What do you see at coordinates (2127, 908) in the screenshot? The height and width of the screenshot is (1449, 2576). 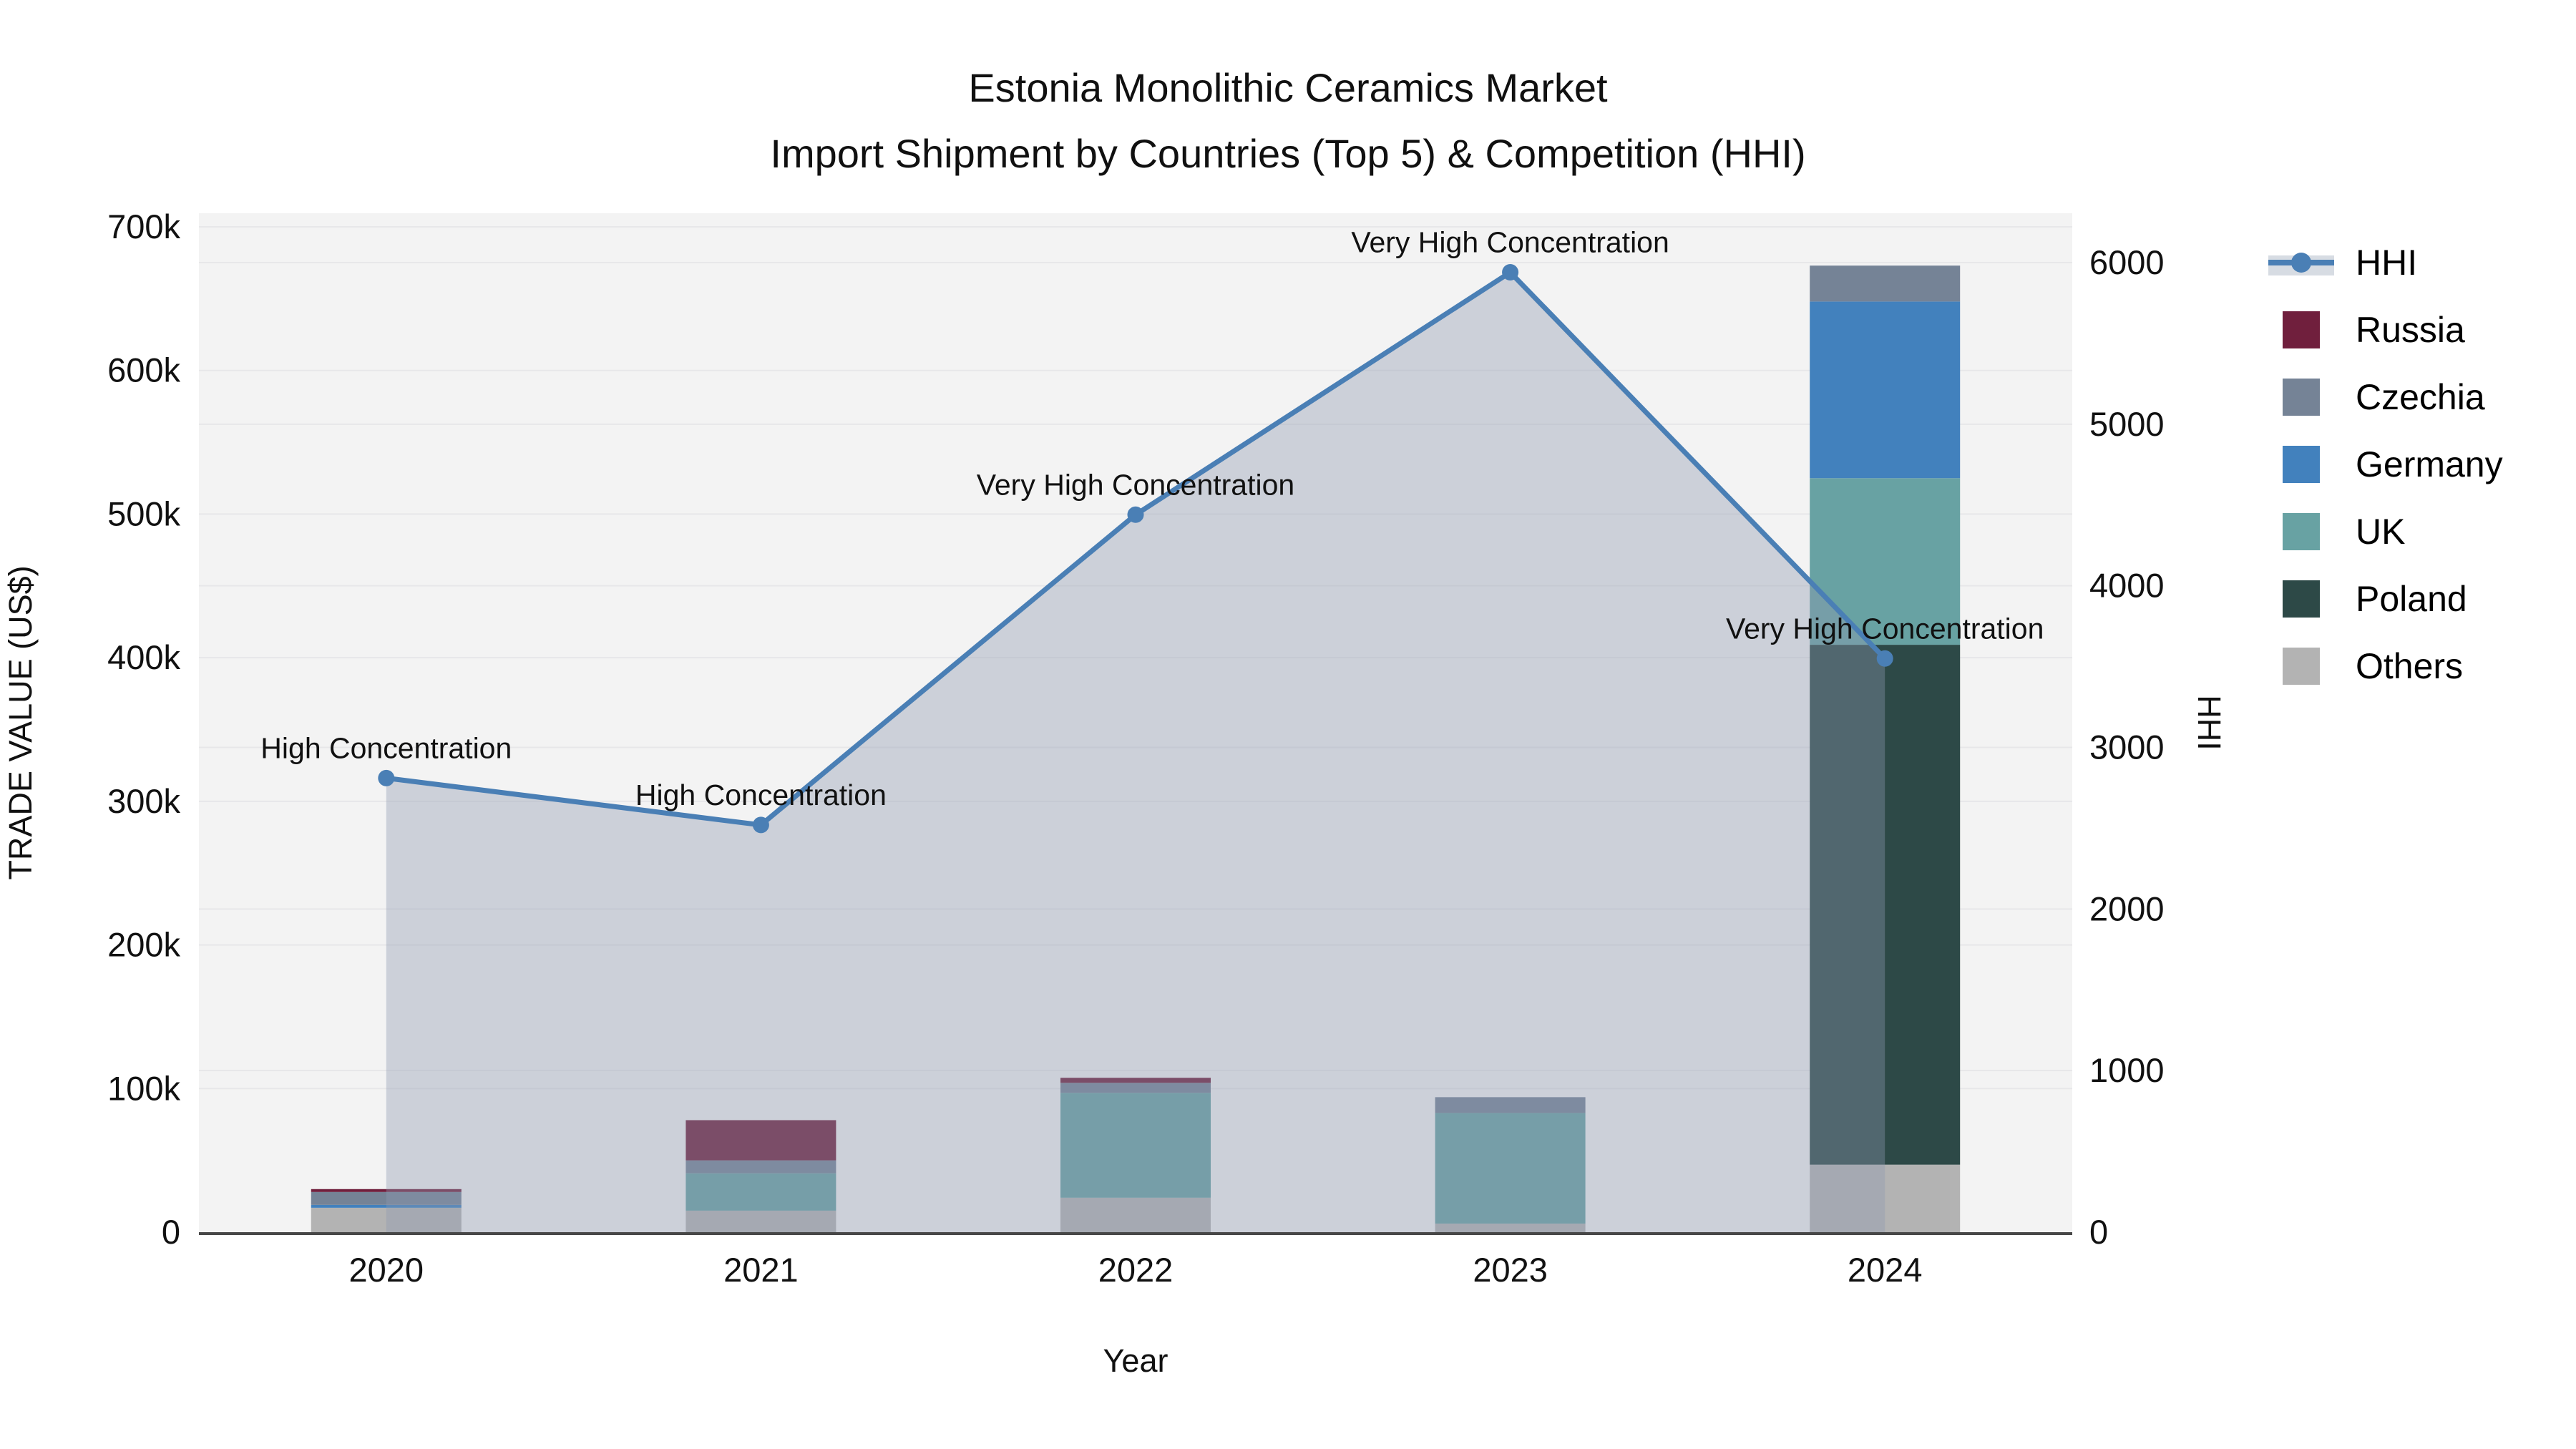 I see `tick-label-y-right-2000: 2000` at bounding box center [2127, 908].